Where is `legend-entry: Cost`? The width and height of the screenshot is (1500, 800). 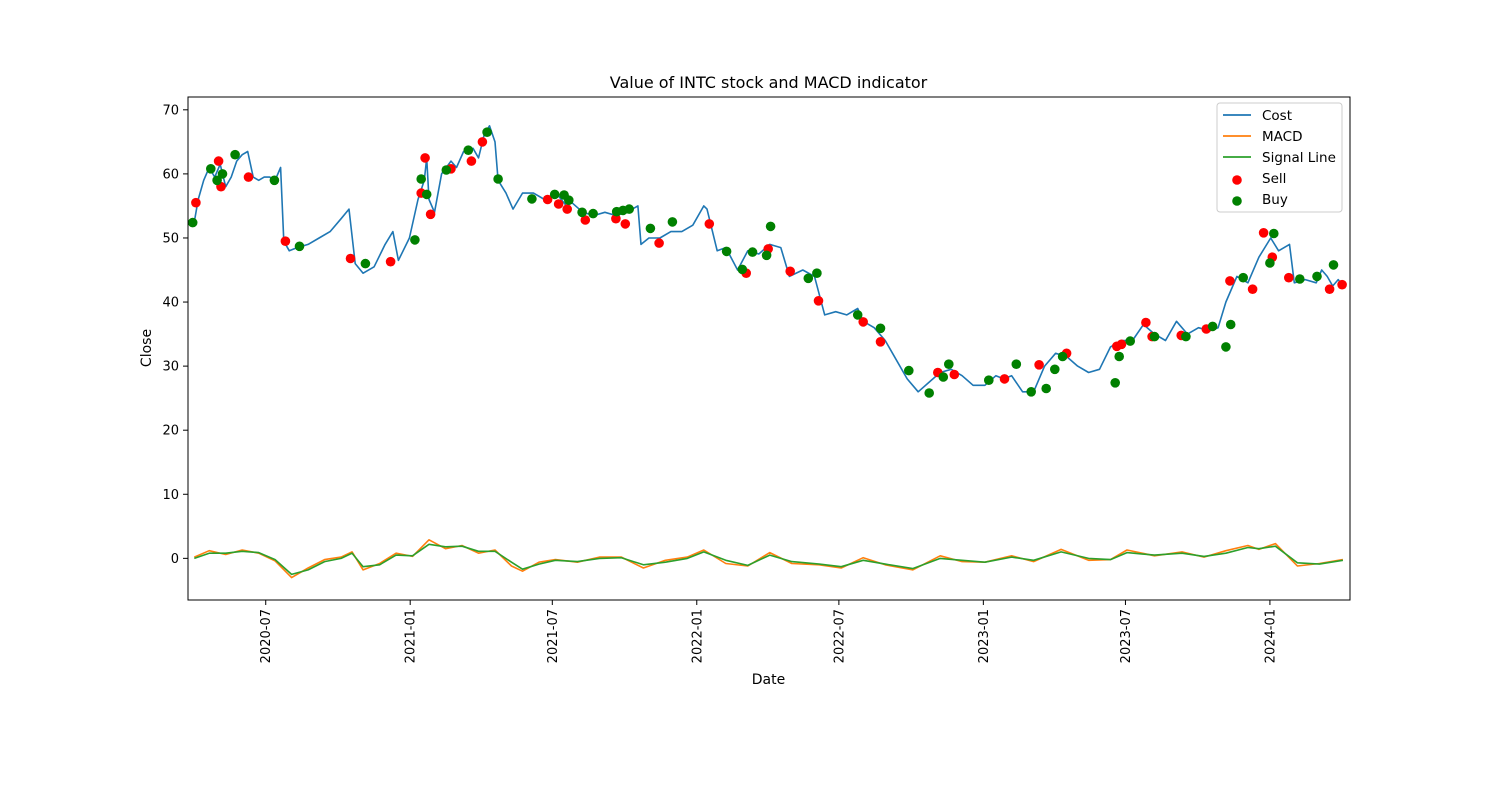
legend-entry: Cost is located at coordinates (1277, 116).